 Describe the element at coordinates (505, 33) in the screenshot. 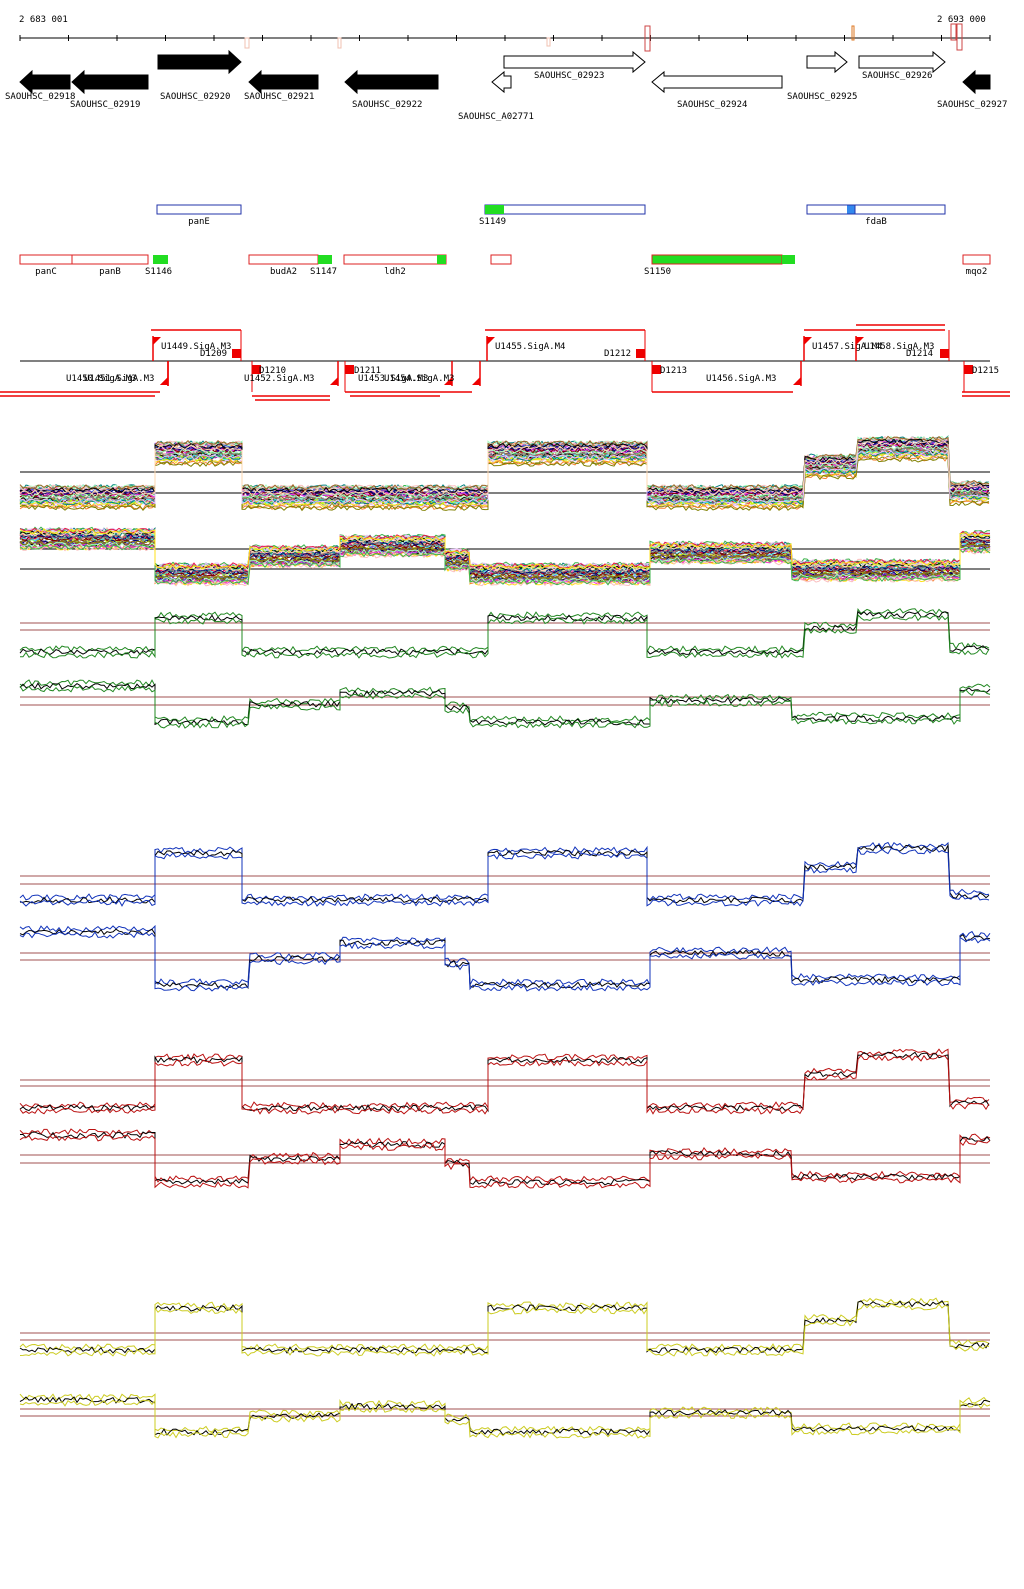

I see `coordinate-ruler: 2 683 001 2 693 000` at that location.